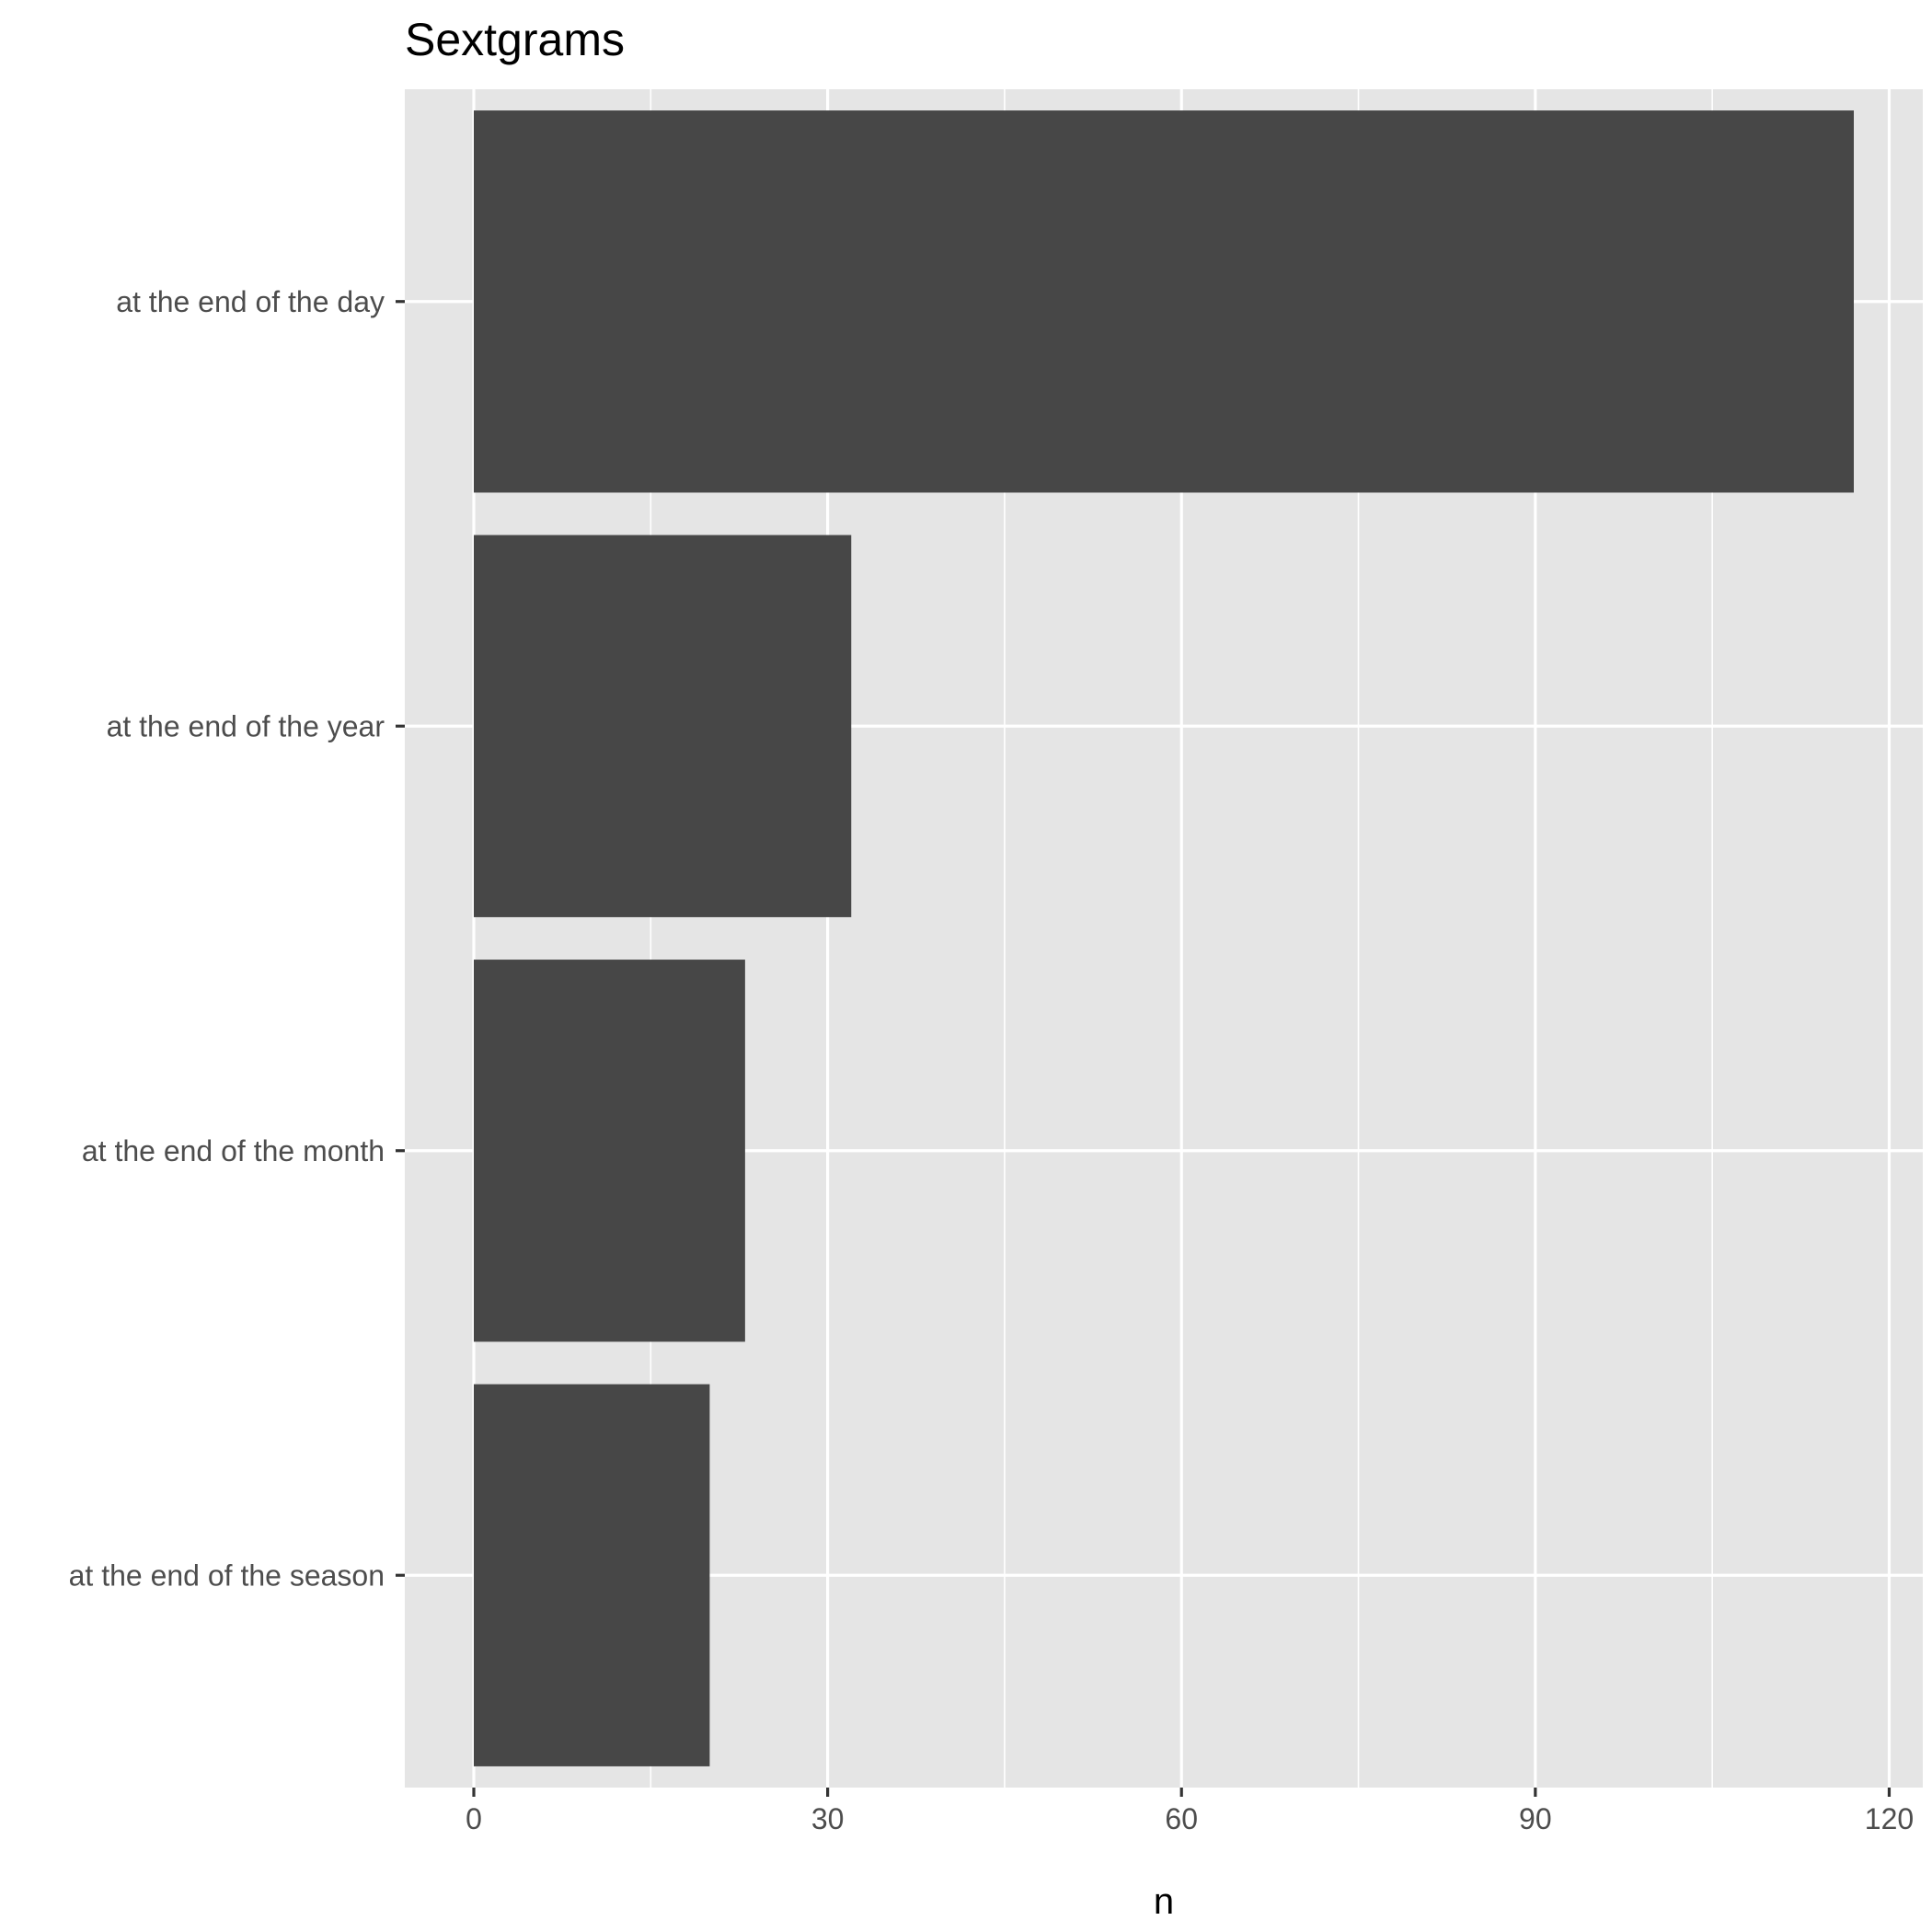 The image size is (1932, 1932). What do you see at coordinates (474, 1818) in the screenshot?
I see `x-tick-label: 0` at bounding box center [474, 1818].